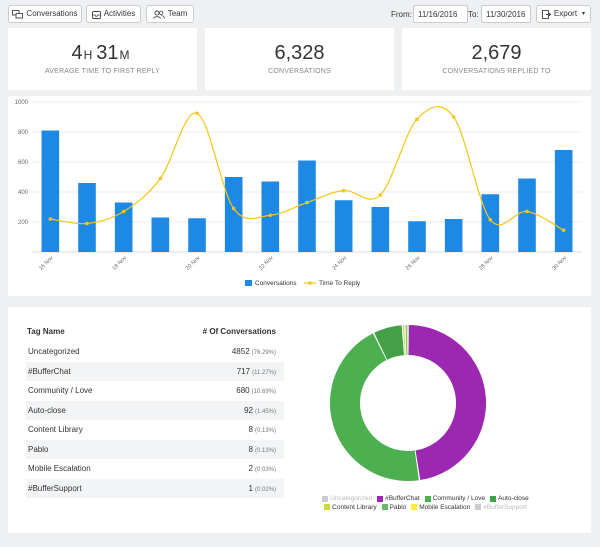 This screenshot has width=600, height=547. What do you see at coordinates (560, 263) in the screenshot?
I see `x-tick-label: 30 Nov` at bounding box center [560, 263].